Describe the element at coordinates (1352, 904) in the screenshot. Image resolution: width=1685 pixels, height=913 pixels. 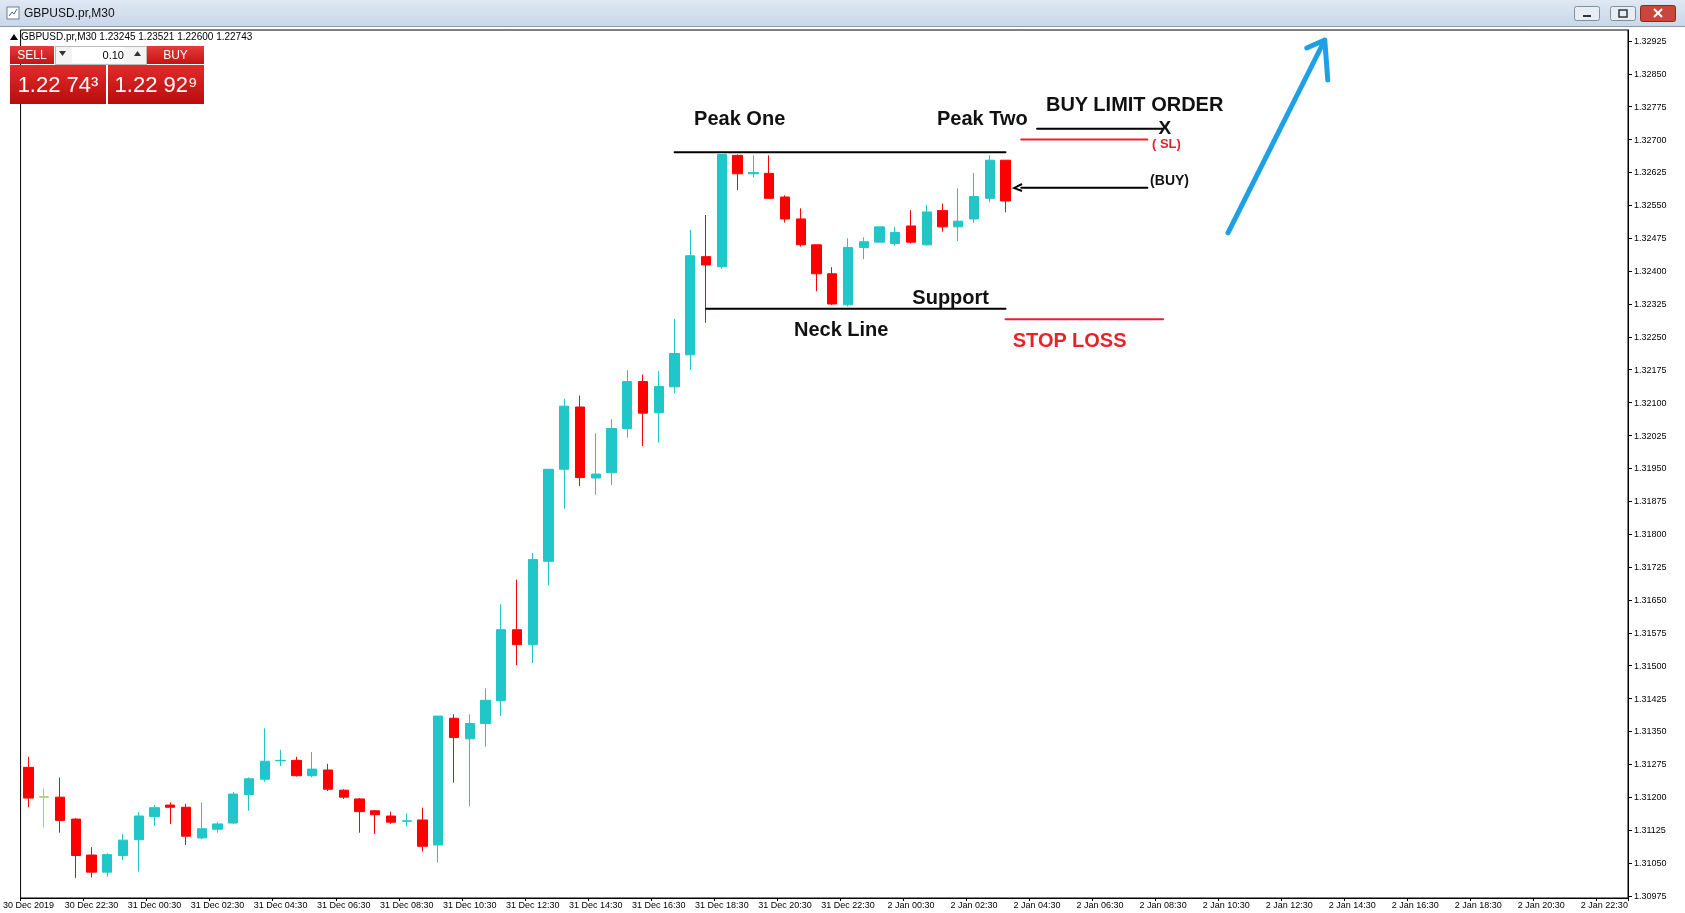
I see `x-tick-label: 2 Jan 14:30` at that location.